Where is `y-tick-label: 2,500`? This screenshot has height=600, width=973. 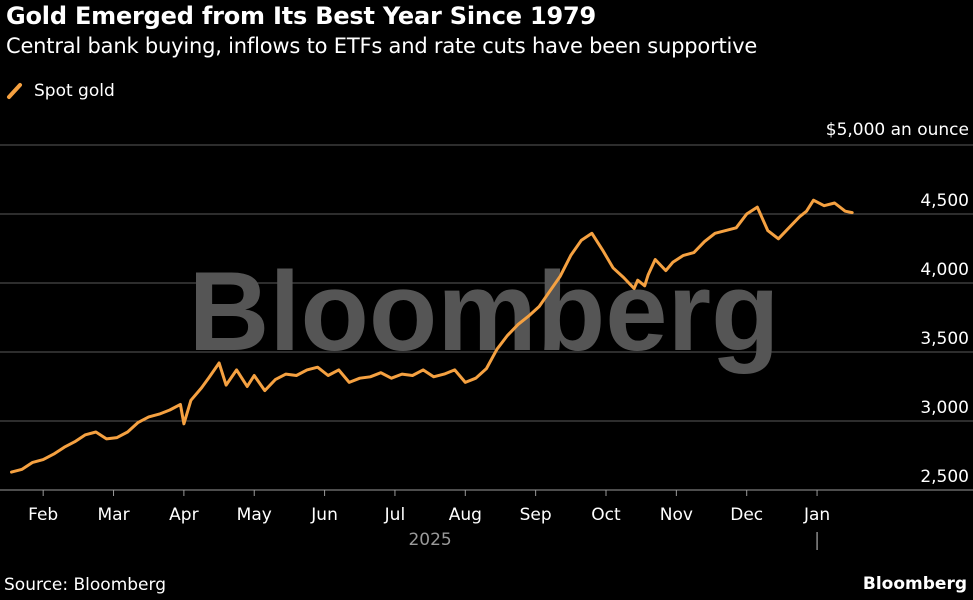
y-tick-label: 2,500 is located at coordinates (944, 477).